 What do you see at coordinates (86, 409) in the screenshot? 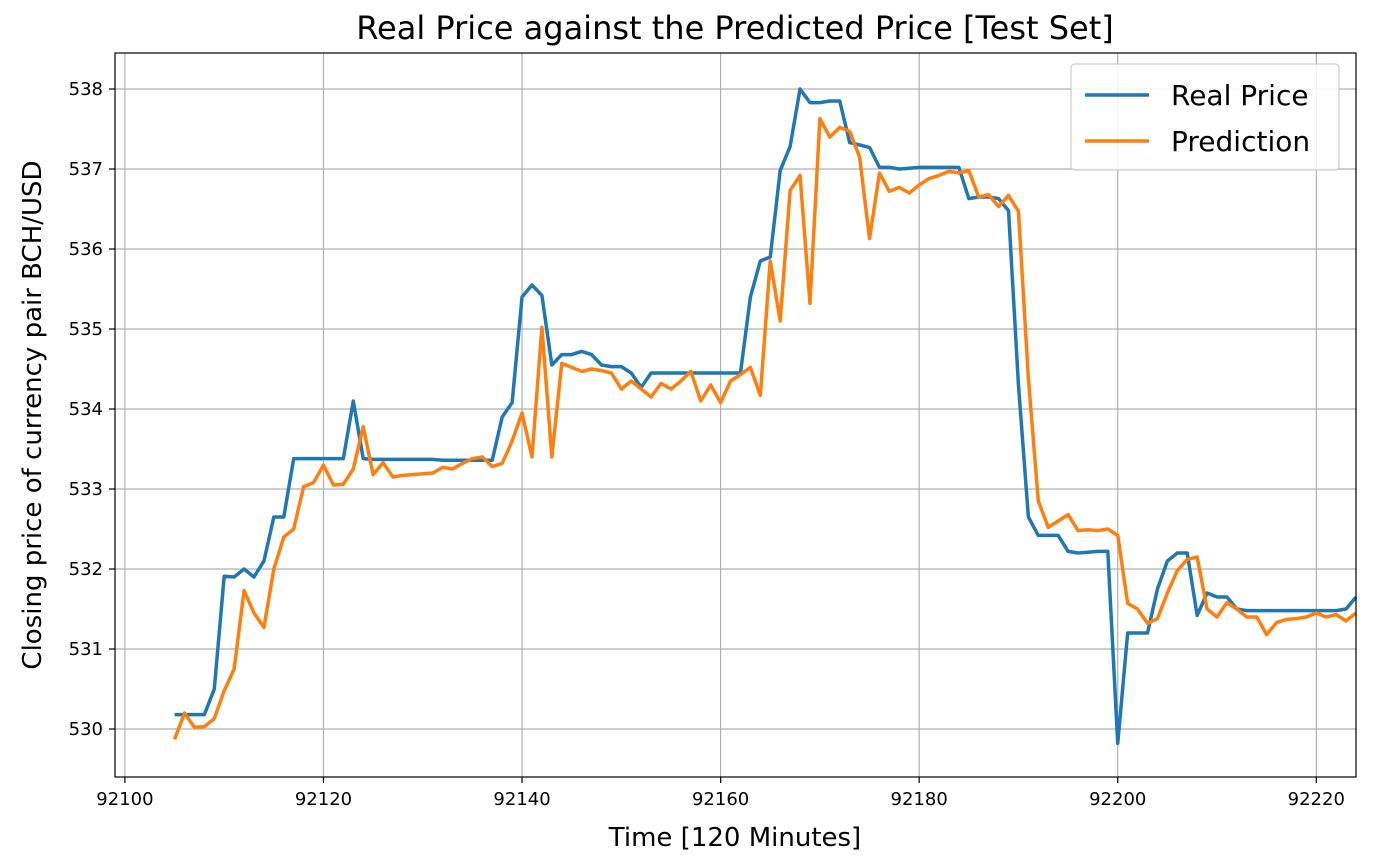
I see `y-tick-label: 534` at bounding box center [86, 409].